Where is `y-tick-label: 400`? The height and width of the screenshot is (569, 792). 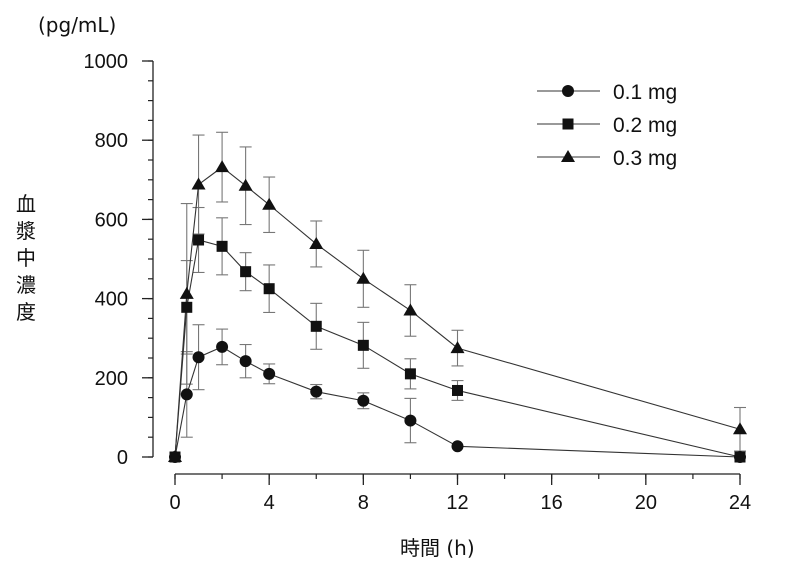
y-tick-label: 400 is located at coordinates (111, 300).